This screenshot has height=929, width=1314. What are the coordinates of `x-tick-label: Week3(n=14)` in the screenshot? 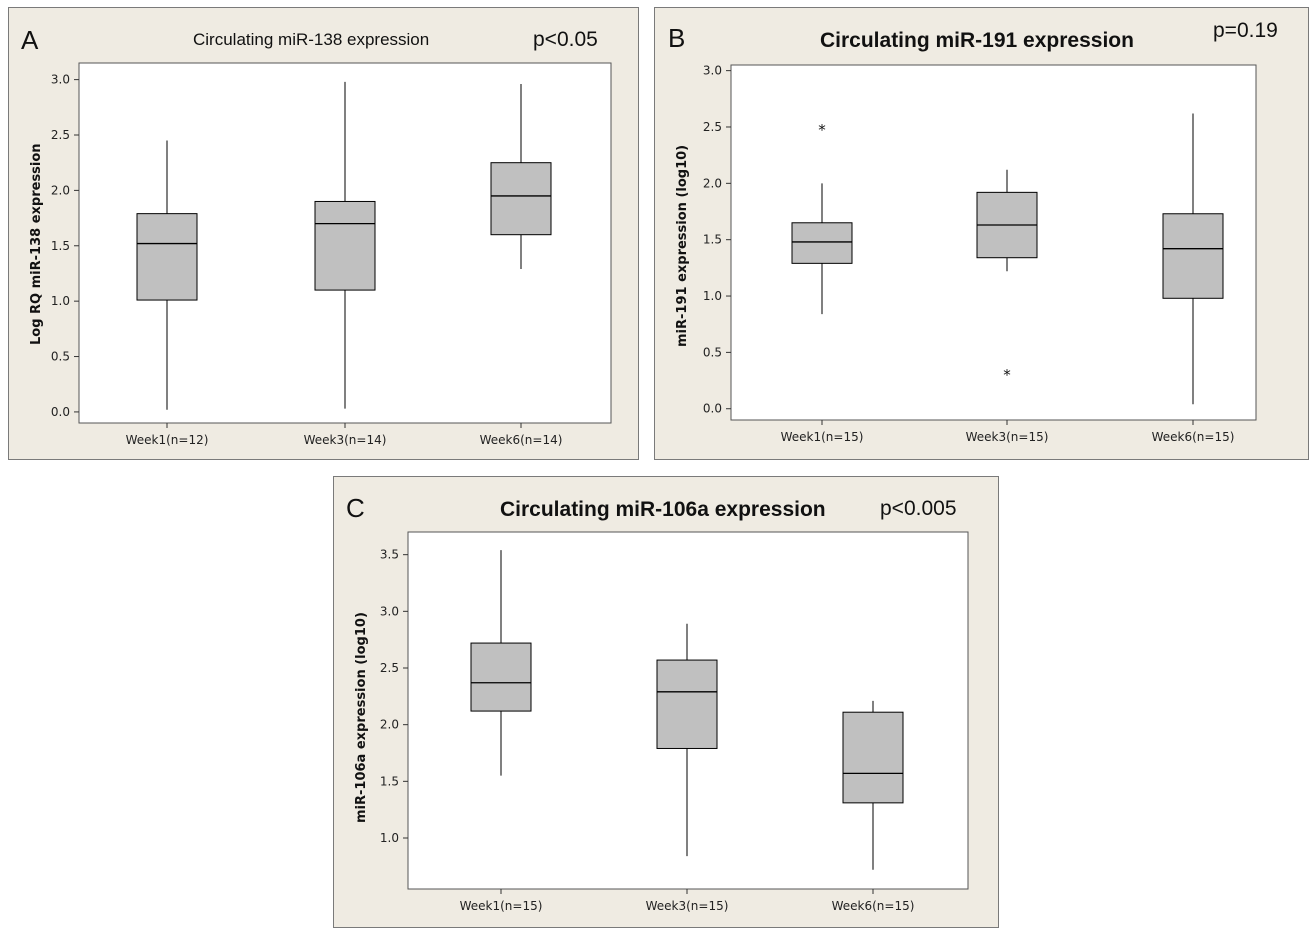 It's located at (345, 440).